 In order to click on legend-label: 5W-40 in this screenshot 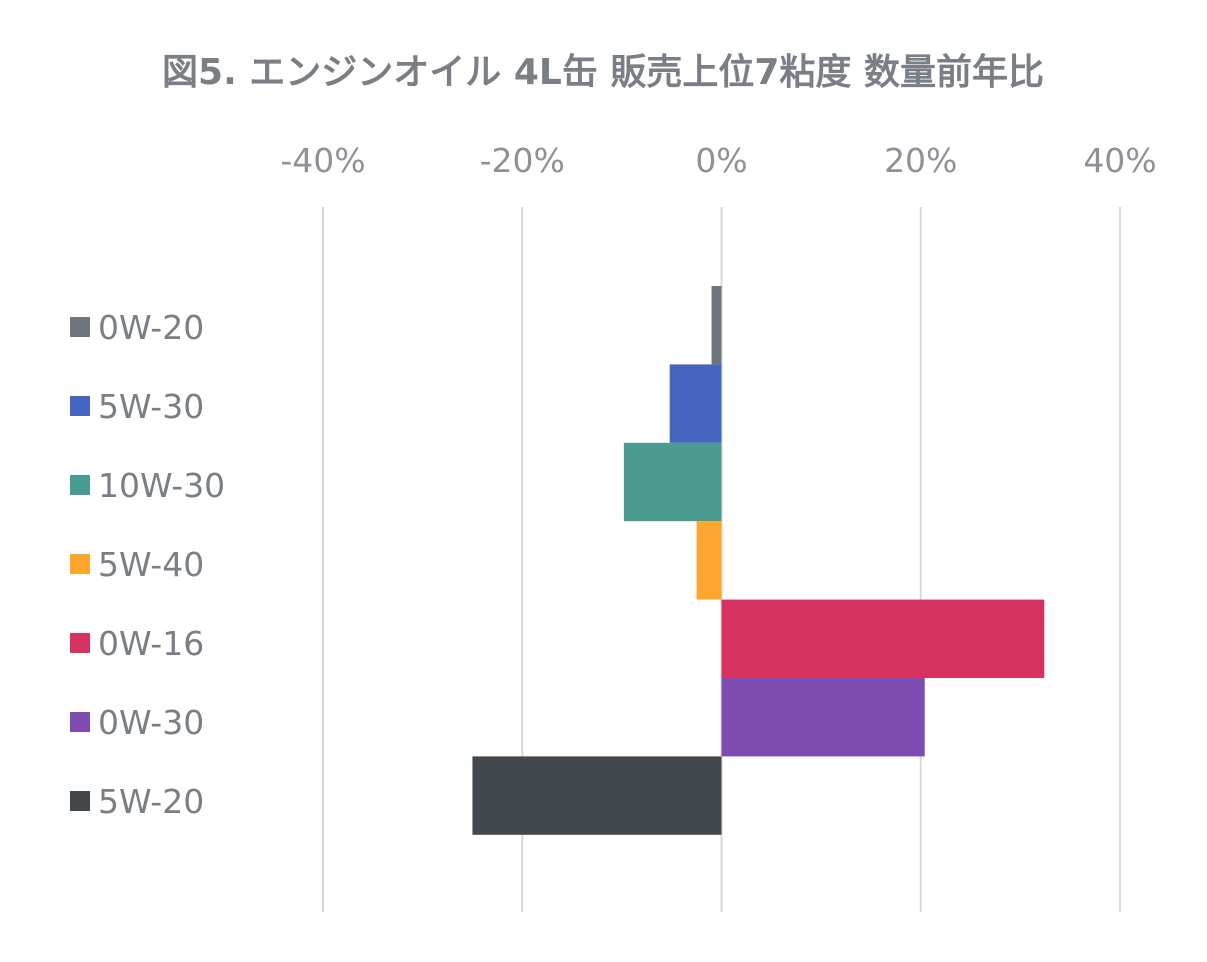, I will do `click(151, 564)`.